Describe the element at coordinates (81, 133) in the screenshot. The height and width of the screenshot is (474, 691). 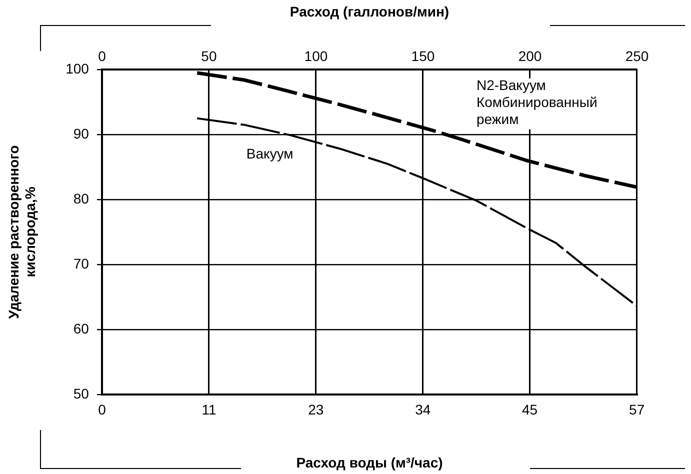
I see `y-tick-label: 90` at that location.